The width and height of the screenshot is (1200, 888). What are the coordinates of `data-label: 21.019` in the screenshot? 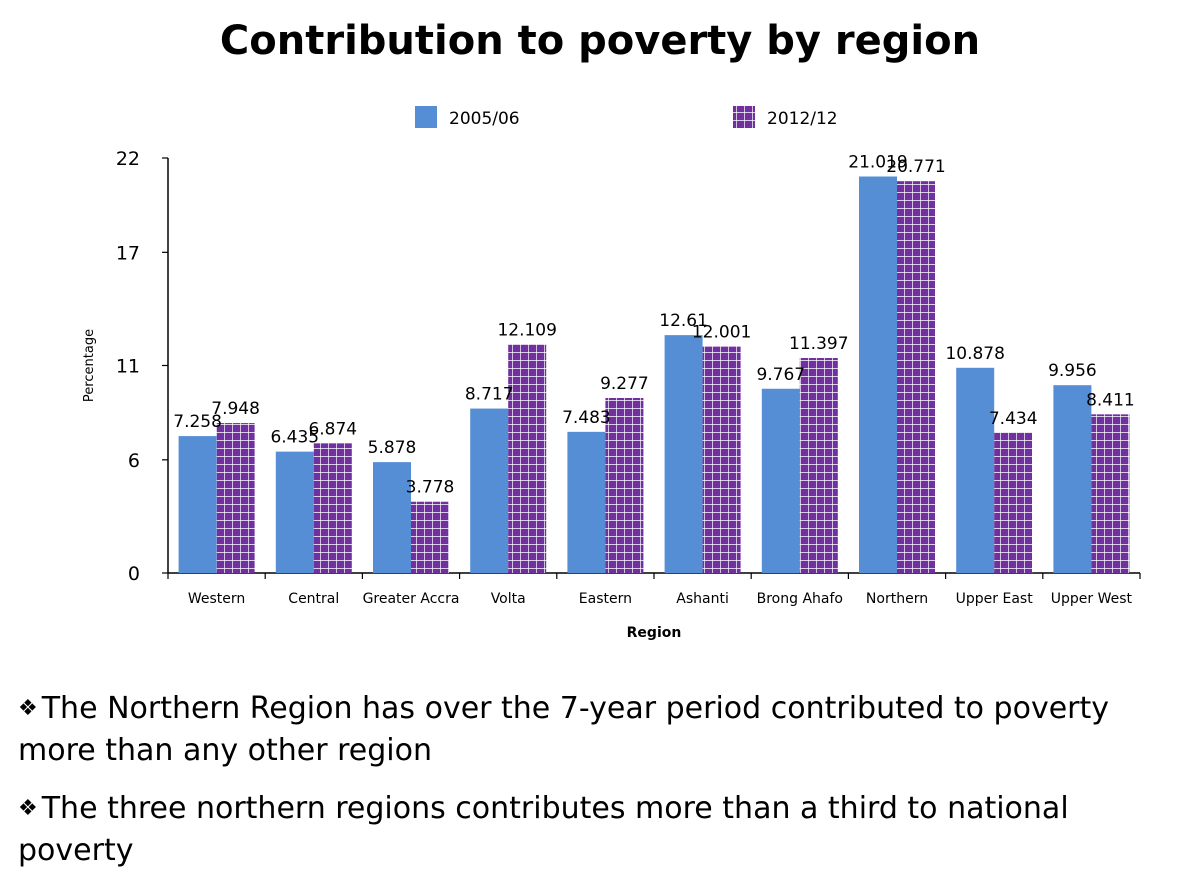 It's located at (877, 163).